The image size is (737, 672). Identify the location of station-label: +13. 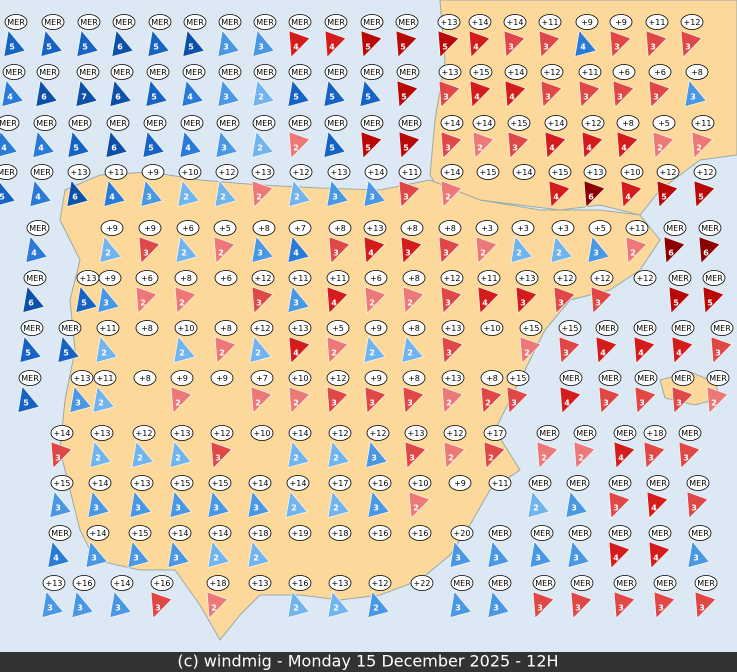
(88, 278).